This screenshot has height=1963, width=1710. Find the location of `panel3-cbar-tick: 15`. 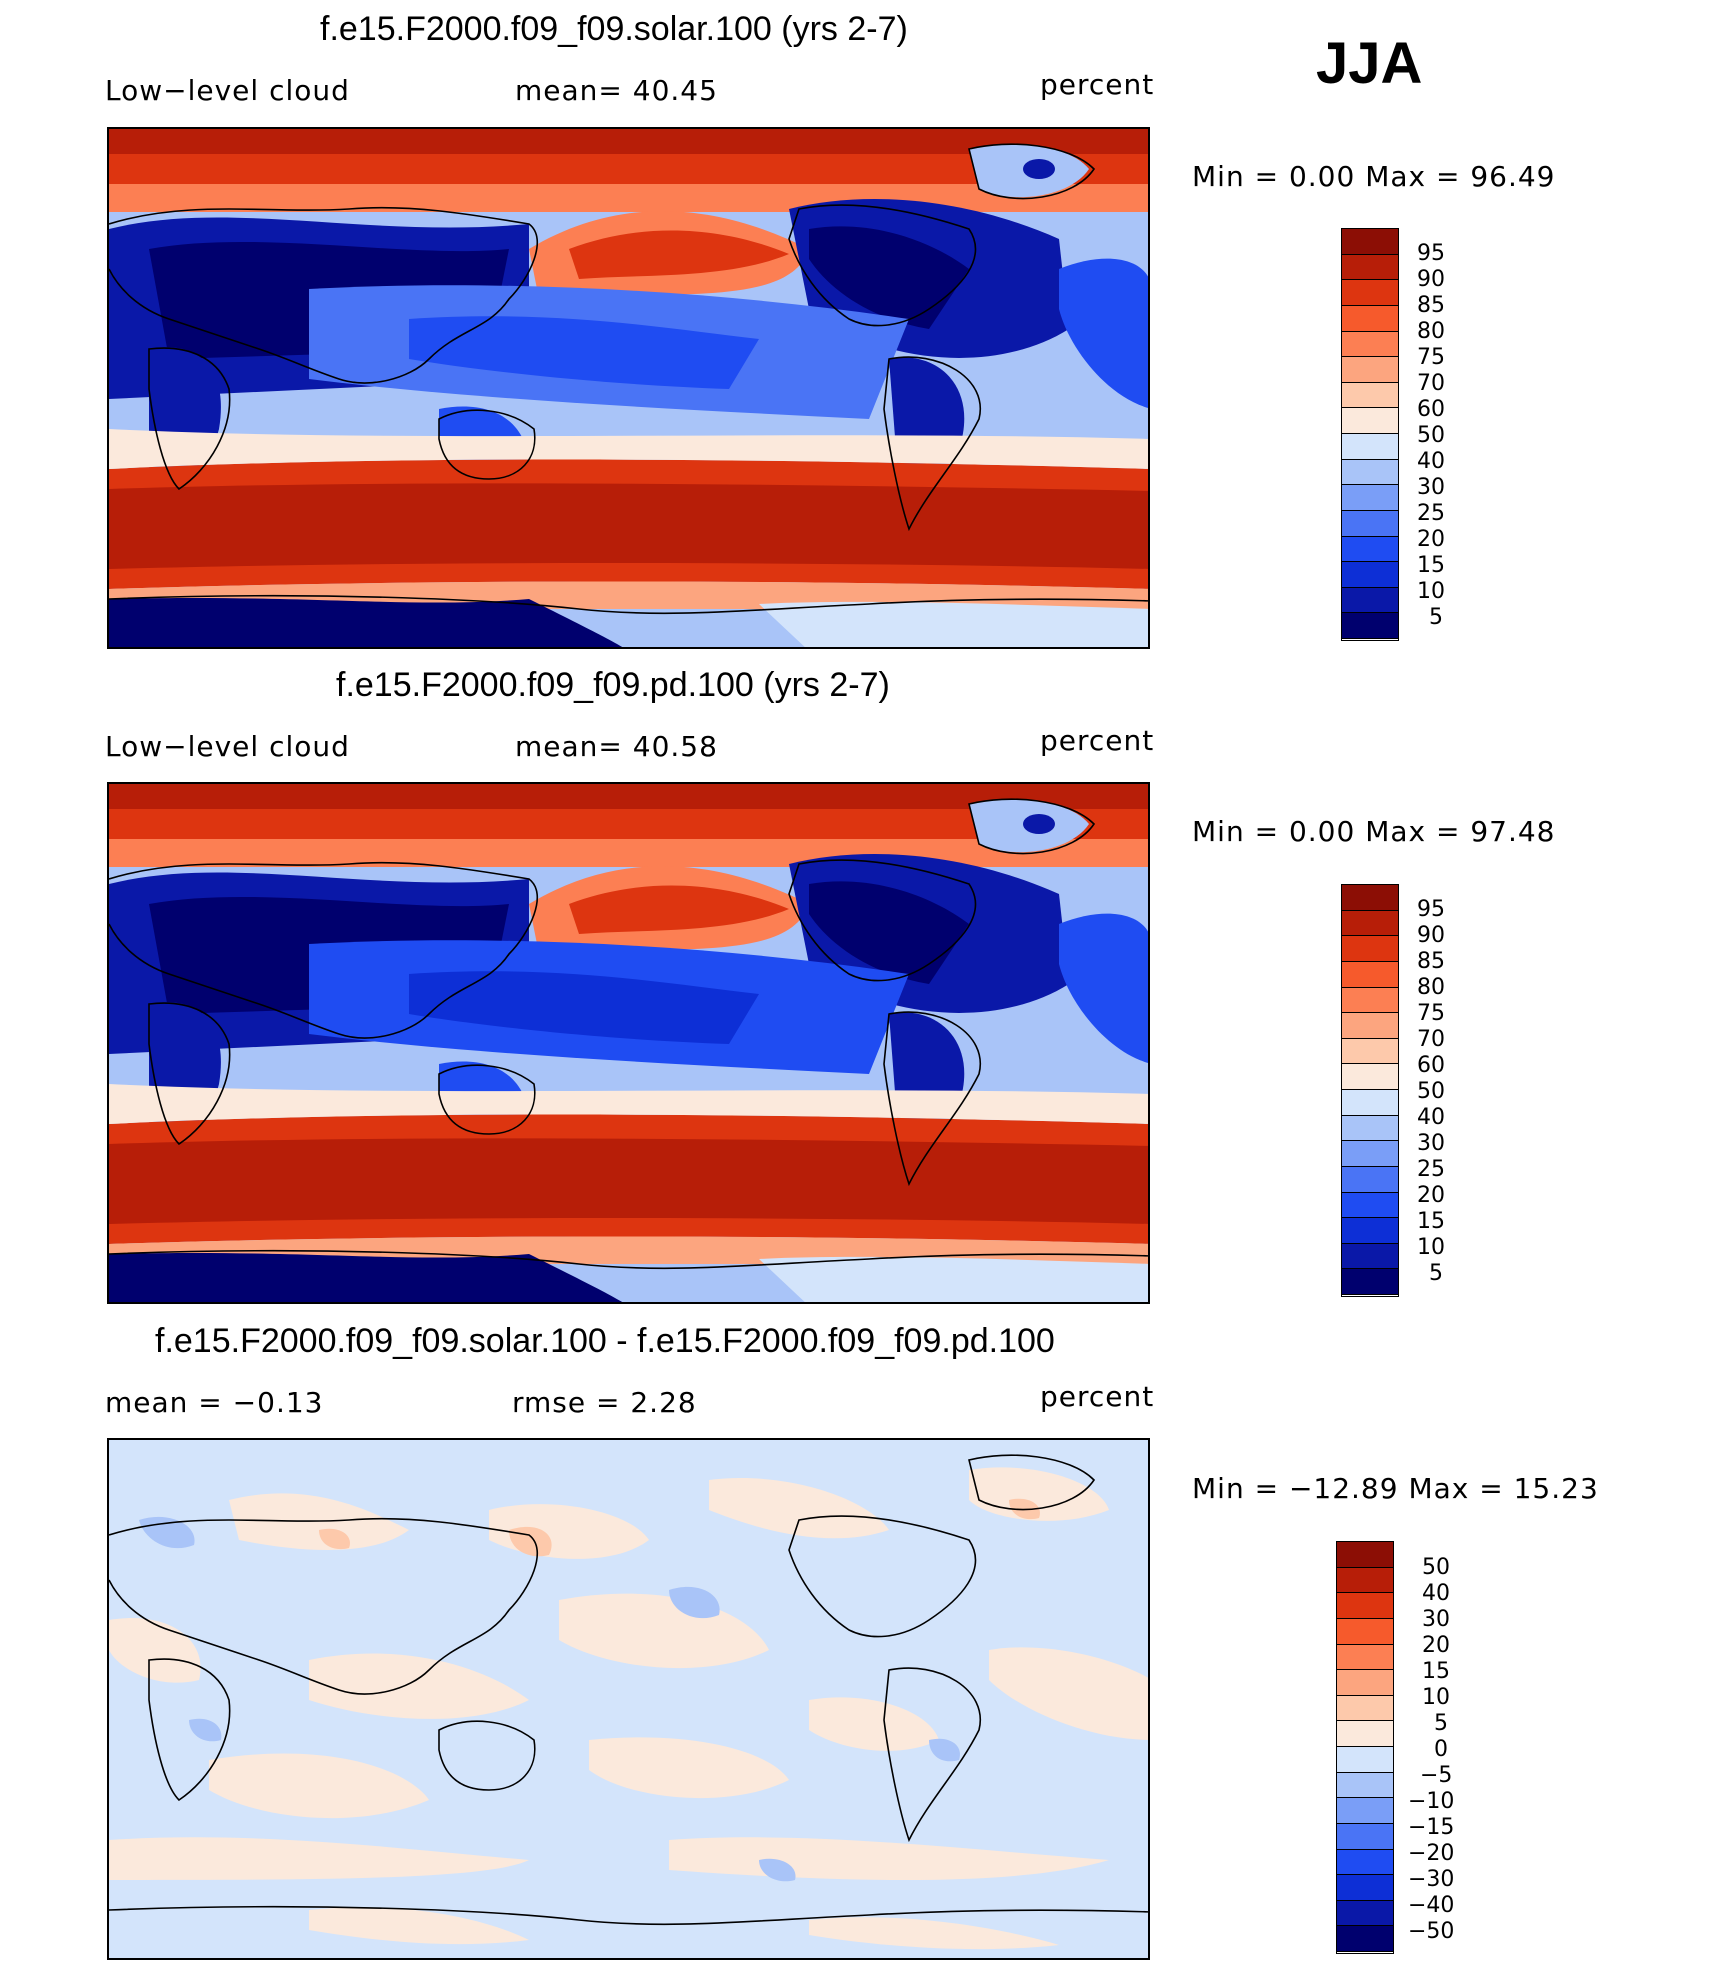

panel3-cbar-tick: 15 is located at coordinates (1436, 1671).